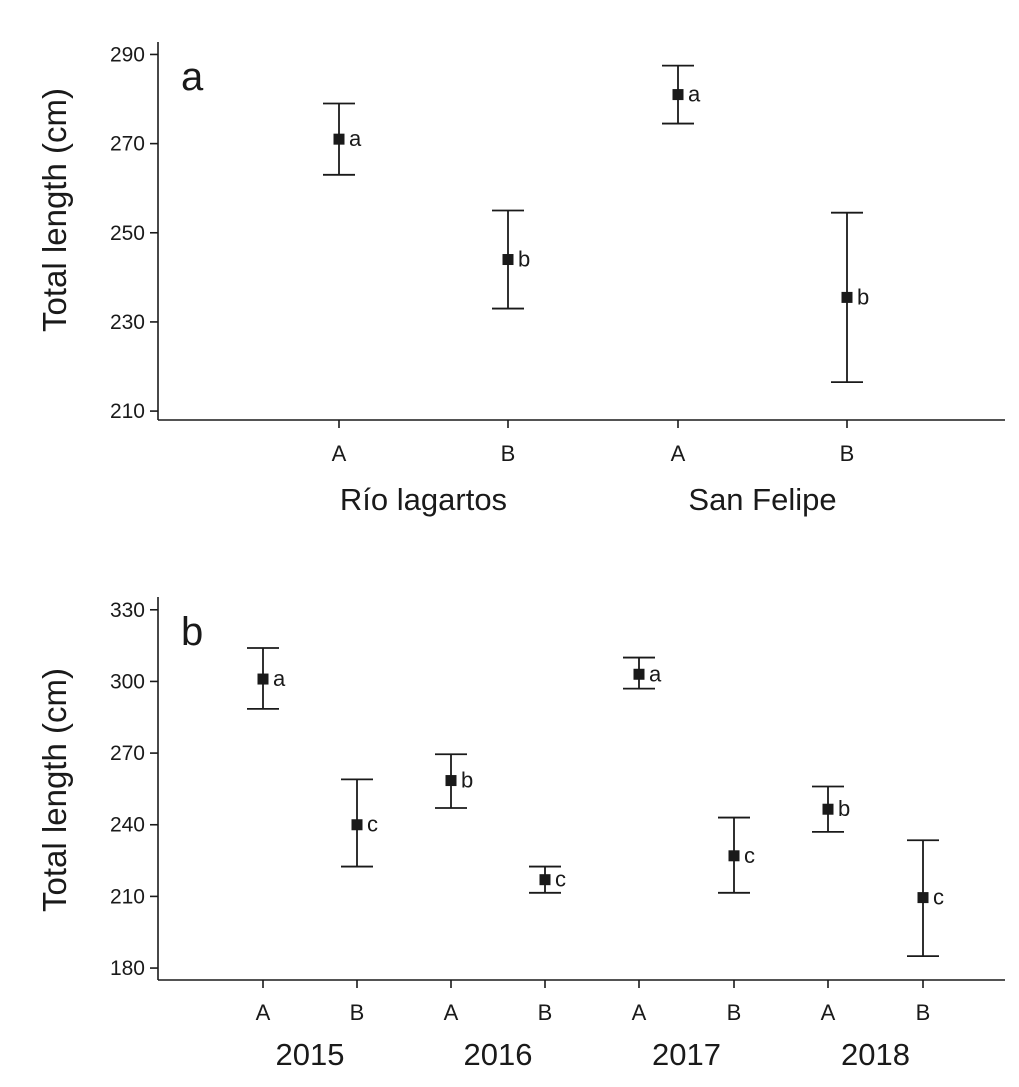  Describe the element at coordinates (127, 322) in the screenshot. I see `y-tick-label: 230` at that location.